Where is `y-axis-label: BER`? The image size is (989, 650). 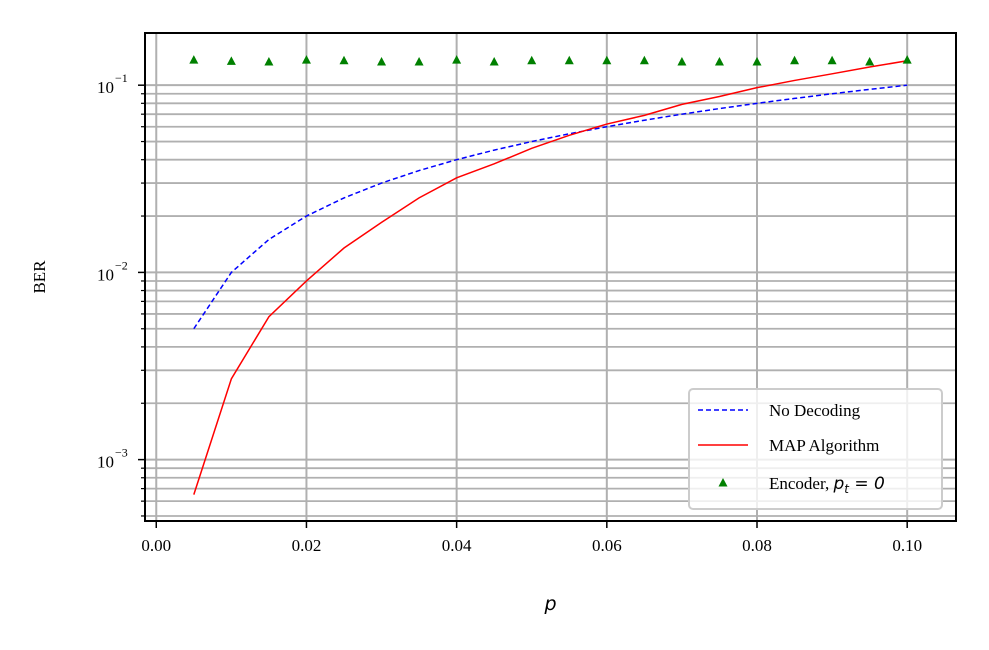
y-axis-label: BER is located at coordinates (39, 277).